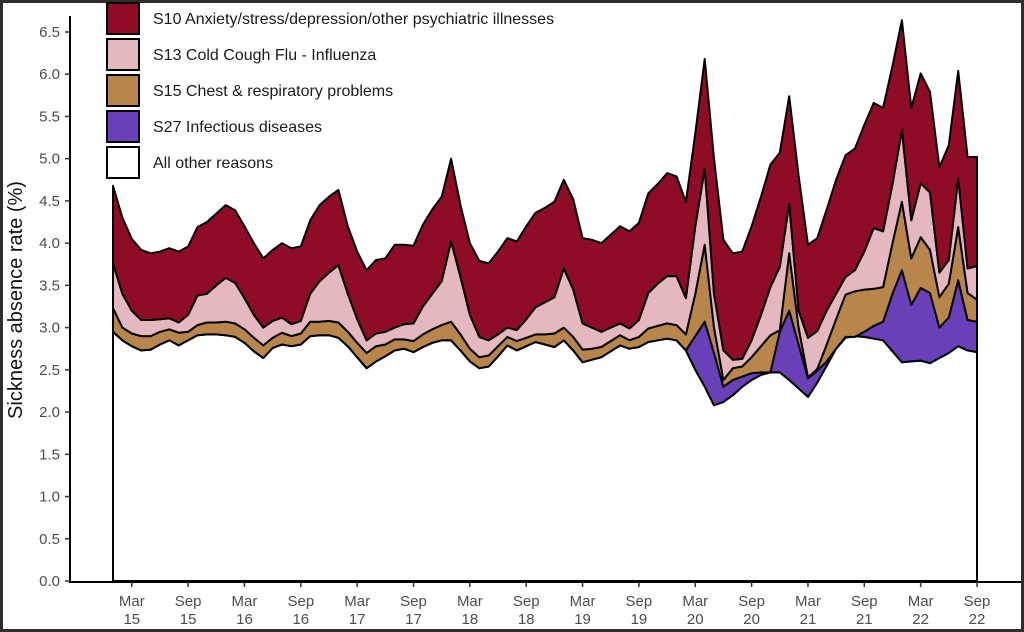 This screenshot has height=632, width=1024. I want to click on y-tick-label: 3.5, so click(49, 285).